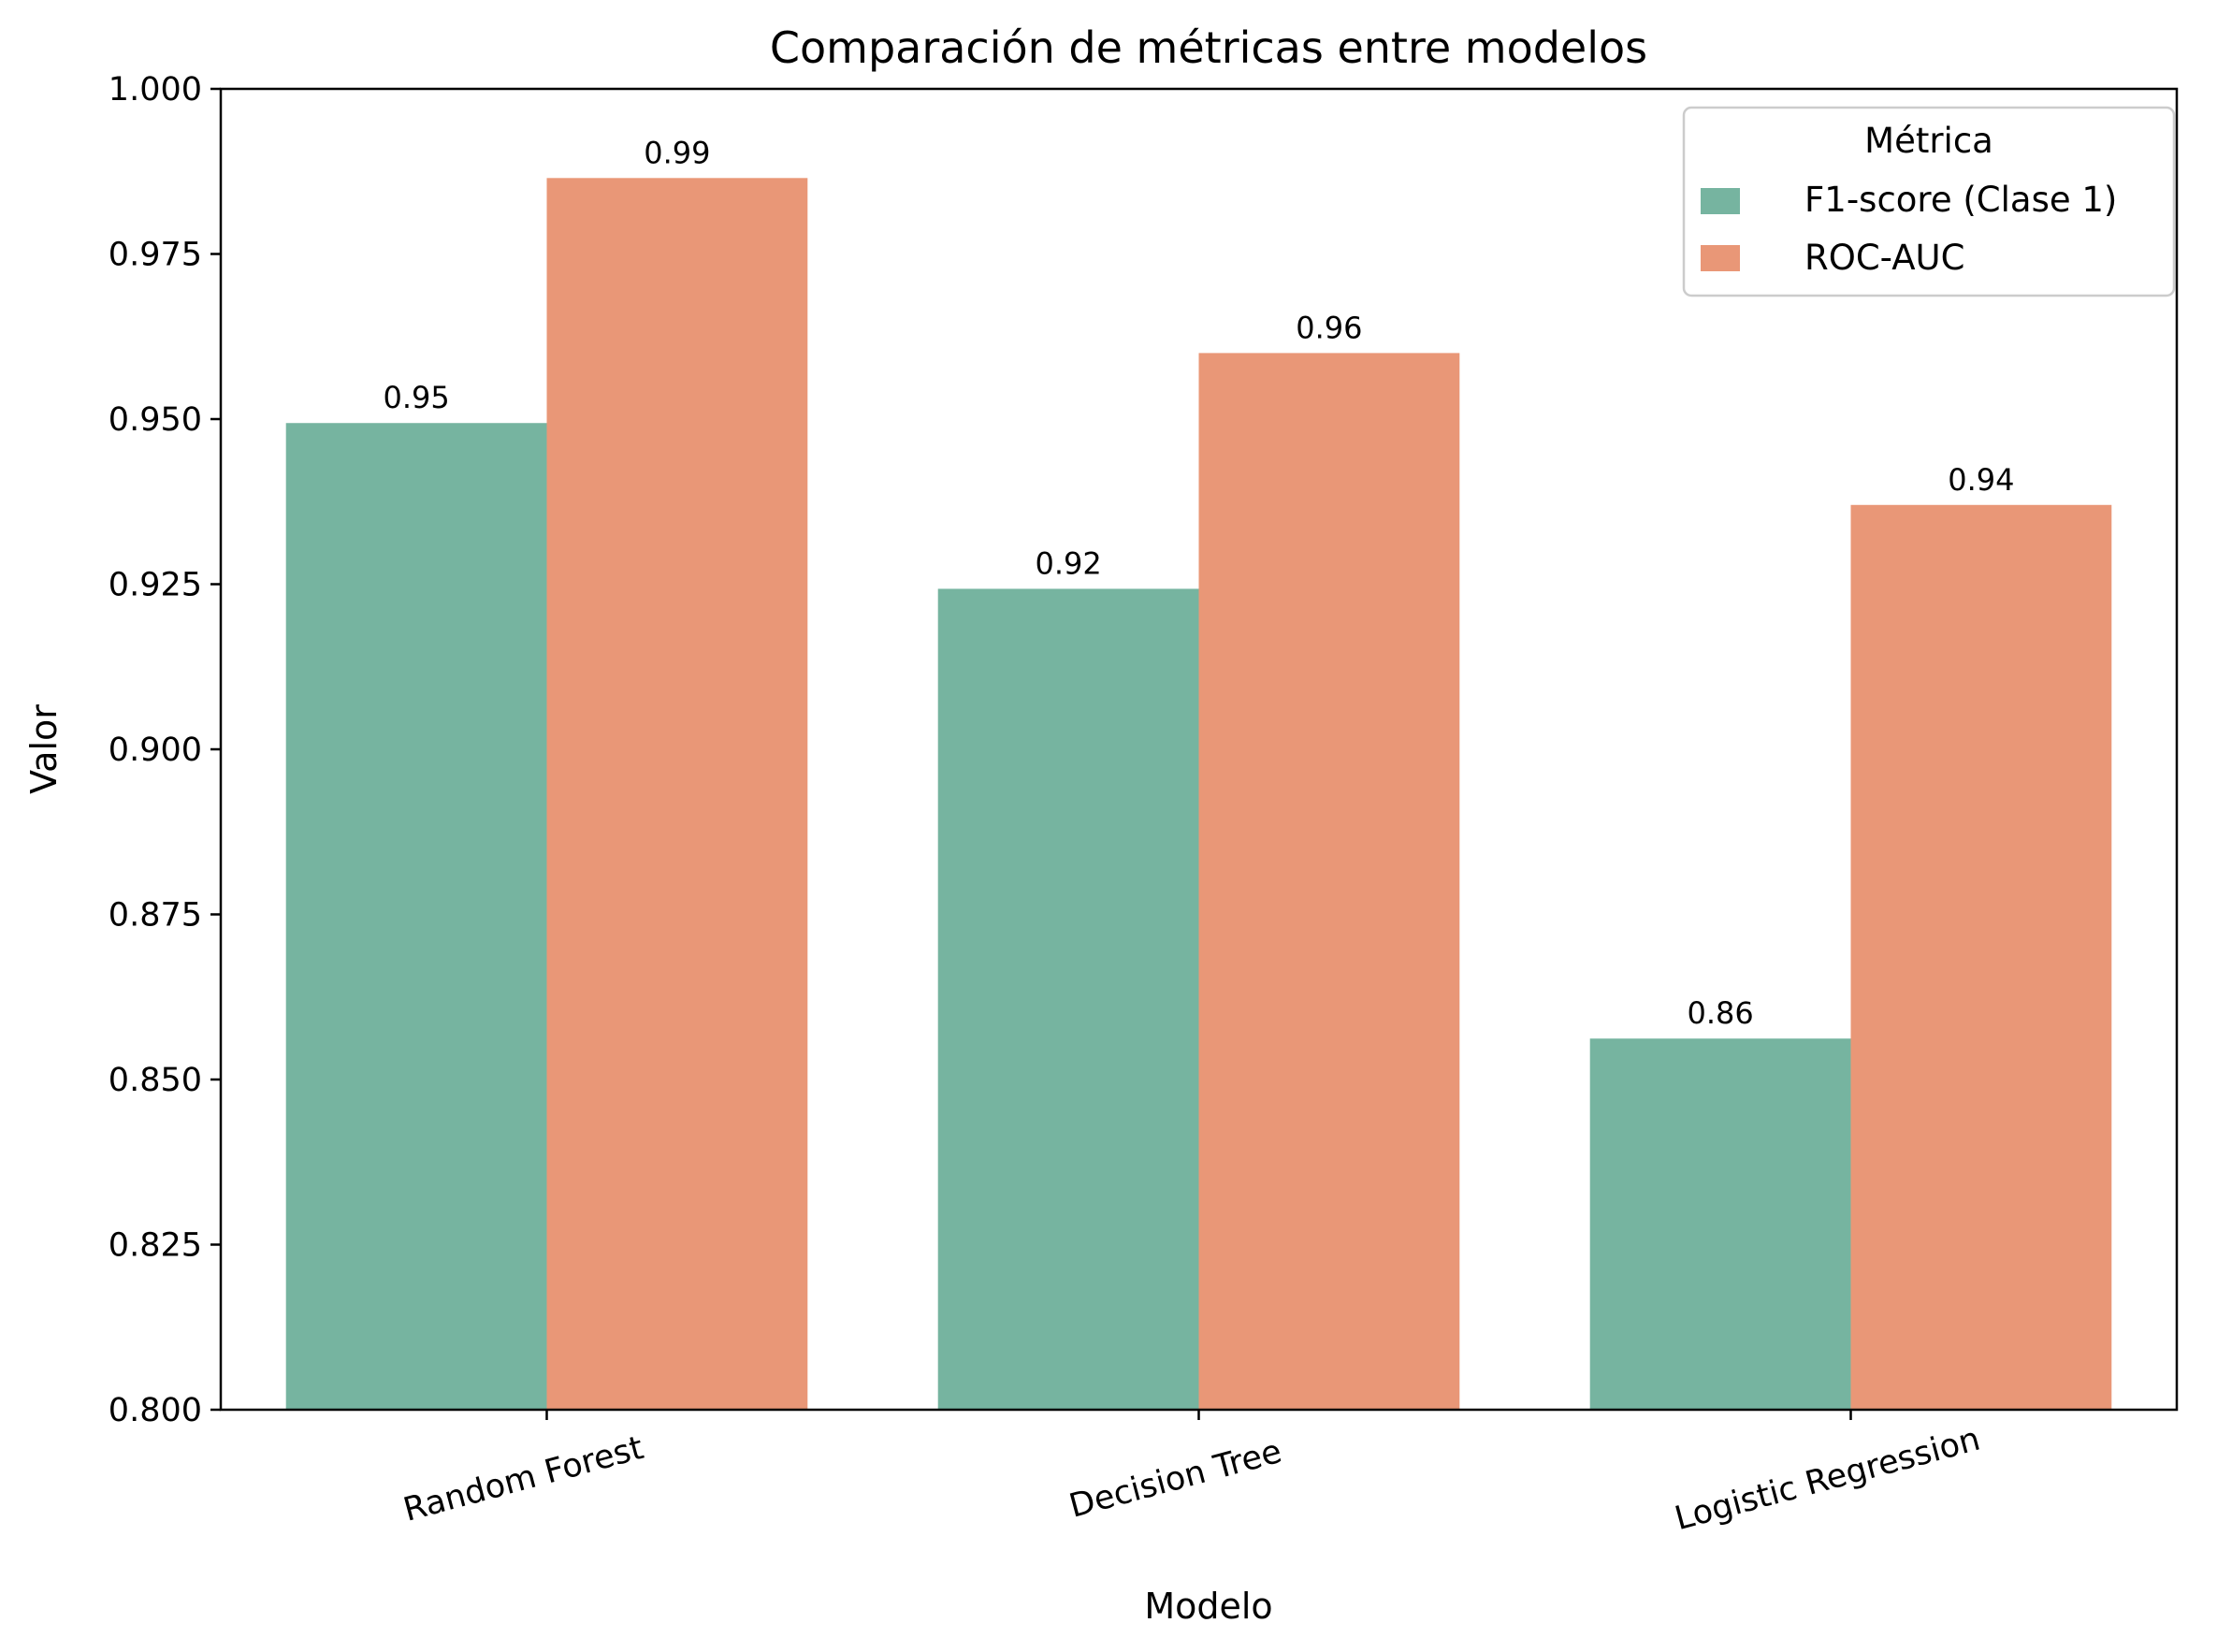  I want to click on y-axis-title: Valor, so click(44, 749).